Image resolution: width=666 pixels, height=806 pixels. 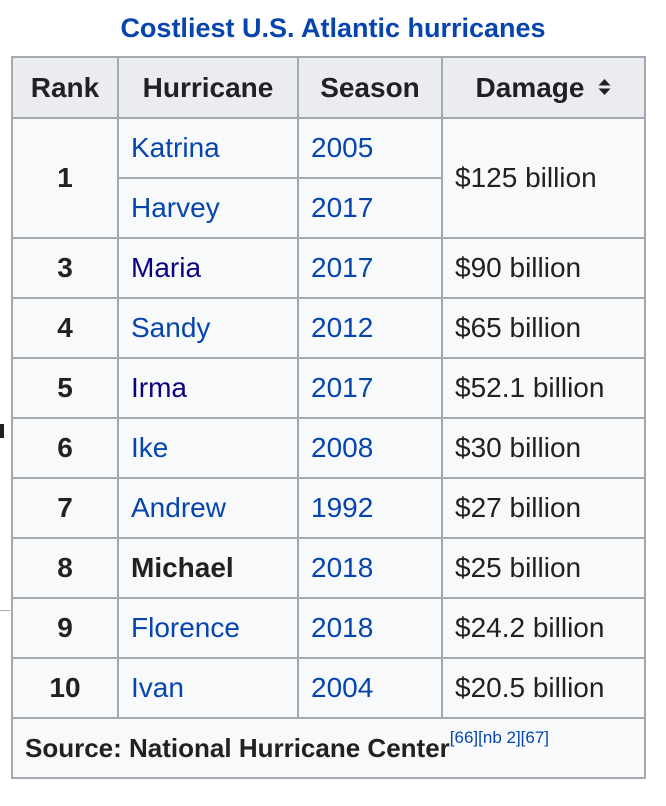 I want to click on table-row: 7 Andrew 1992 $27 billion, so click(x=328, y=508).